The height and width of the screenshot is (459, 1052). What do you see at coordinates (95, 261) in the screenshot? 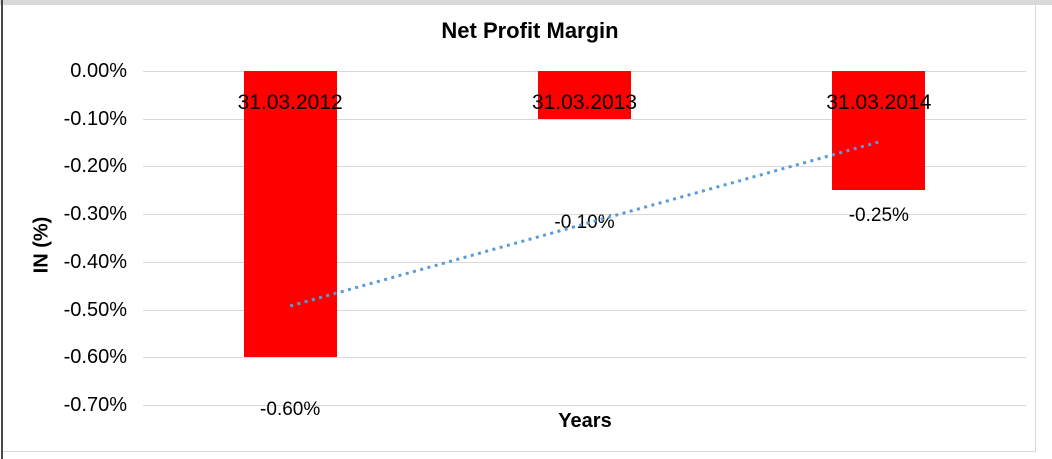
I see `y-tick-label: -0.40%` at bounding box center [95, 261].